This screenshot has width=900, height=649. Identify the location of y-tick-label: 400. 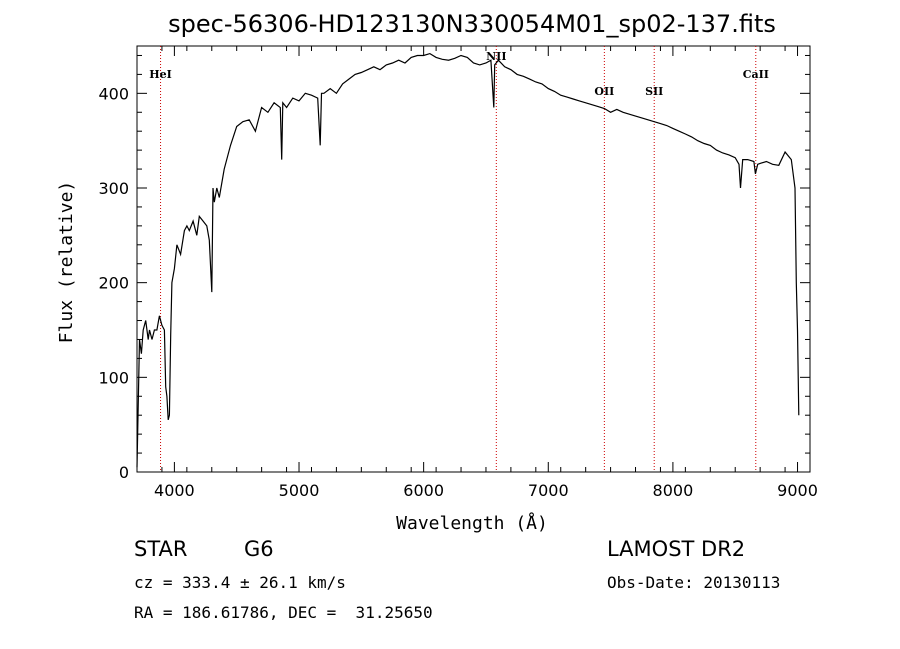
(113, 93).